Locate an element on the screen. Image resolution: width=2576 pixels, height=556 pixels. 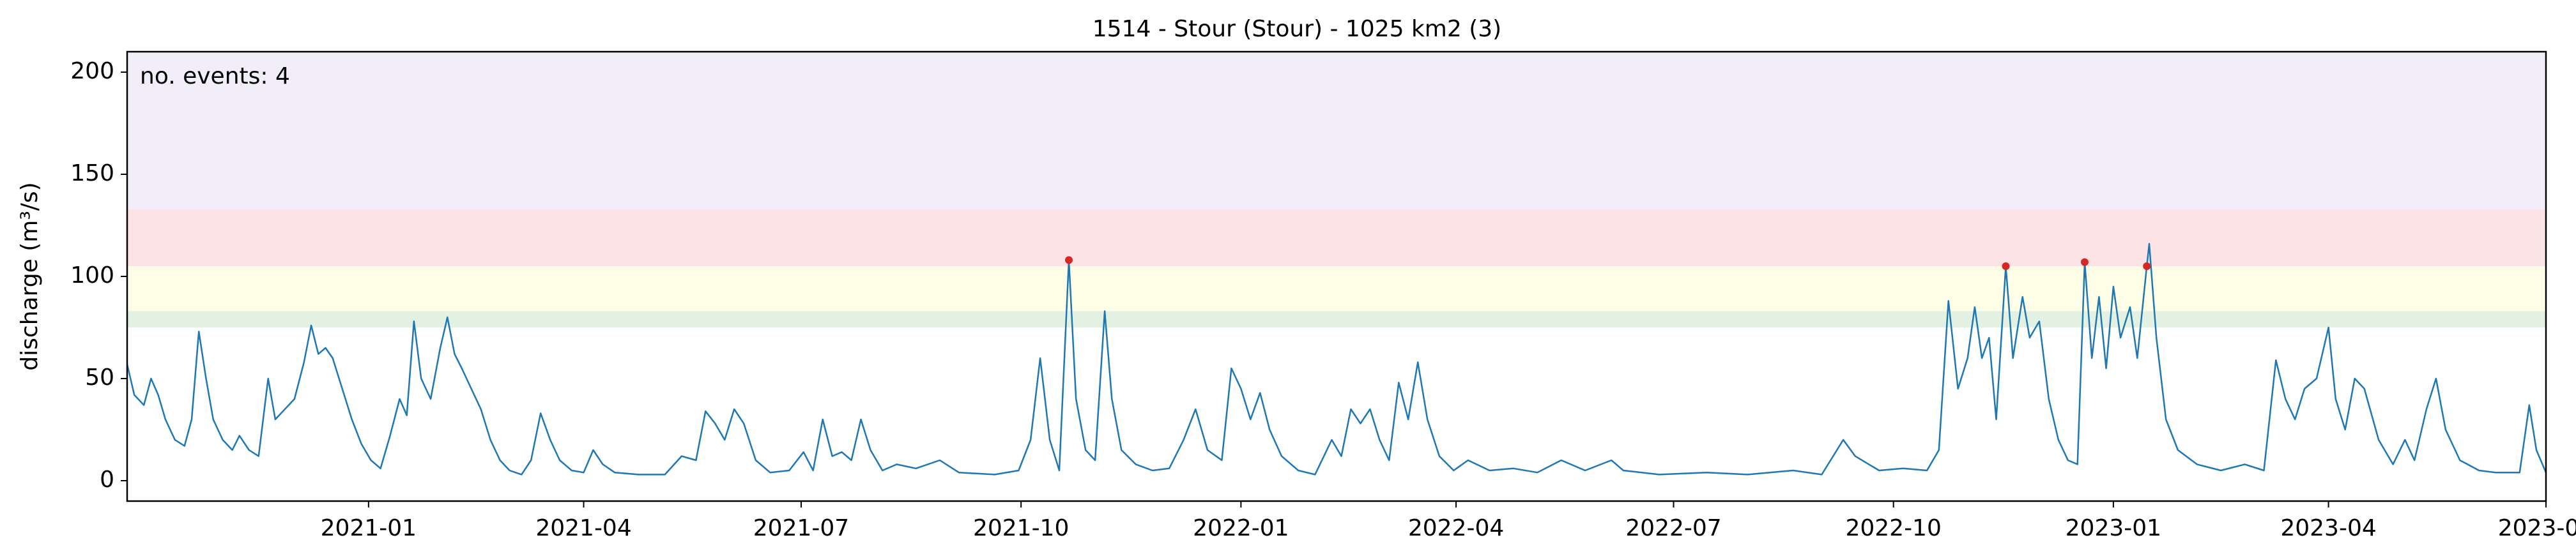
x-tick-label: 2021-04 is located at coordinates (583, 528).